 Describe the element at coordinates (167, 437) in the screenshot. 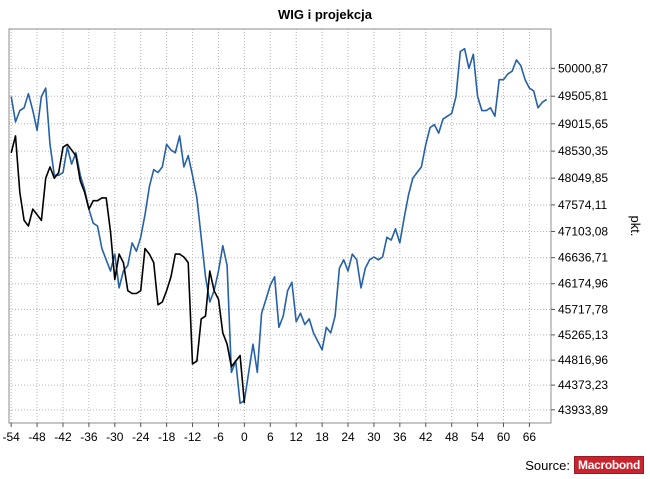

I see `x-tick-label: -18` at that location.